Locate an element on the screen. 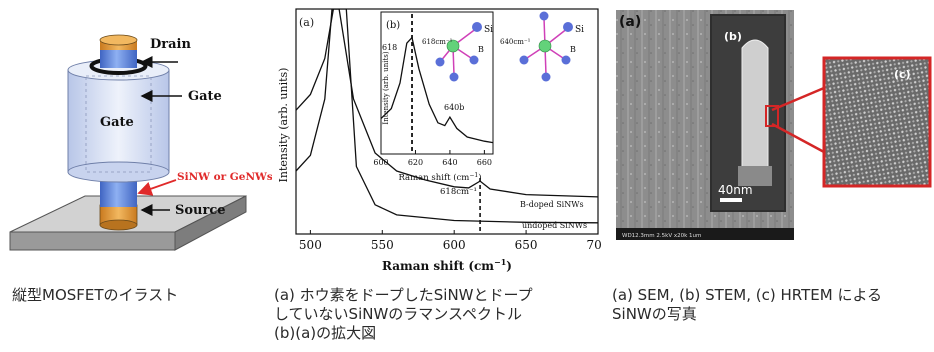 The height and width of the screenshot is (352, 934). panel-b-label-stem: (b) is located at coordinates (733, 36).